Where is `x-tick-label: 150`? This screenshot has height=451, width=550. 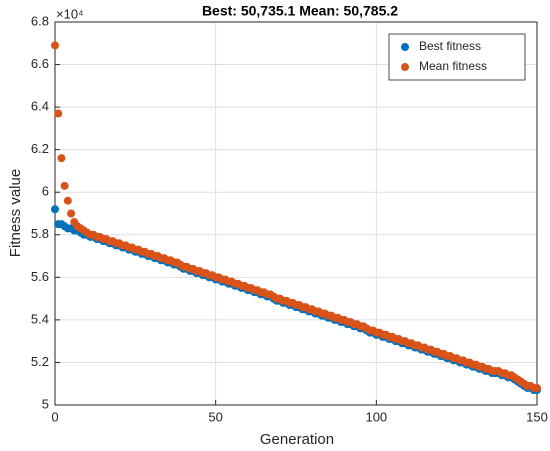
x-tick-label: 150 is located at coordinates (537, 416).